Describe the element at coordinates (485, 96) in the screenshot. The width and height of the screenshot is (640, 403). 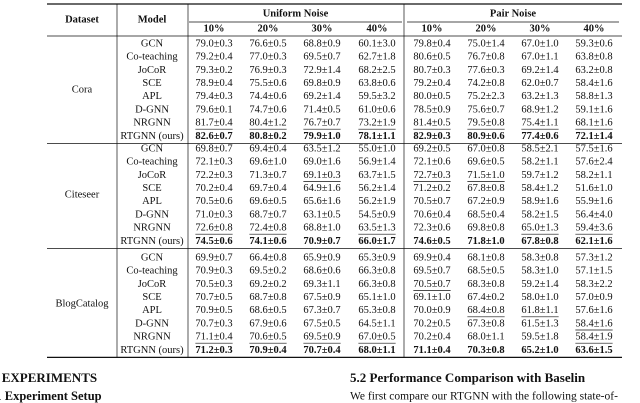
I see `cell: 75.2±2.3` at that location.